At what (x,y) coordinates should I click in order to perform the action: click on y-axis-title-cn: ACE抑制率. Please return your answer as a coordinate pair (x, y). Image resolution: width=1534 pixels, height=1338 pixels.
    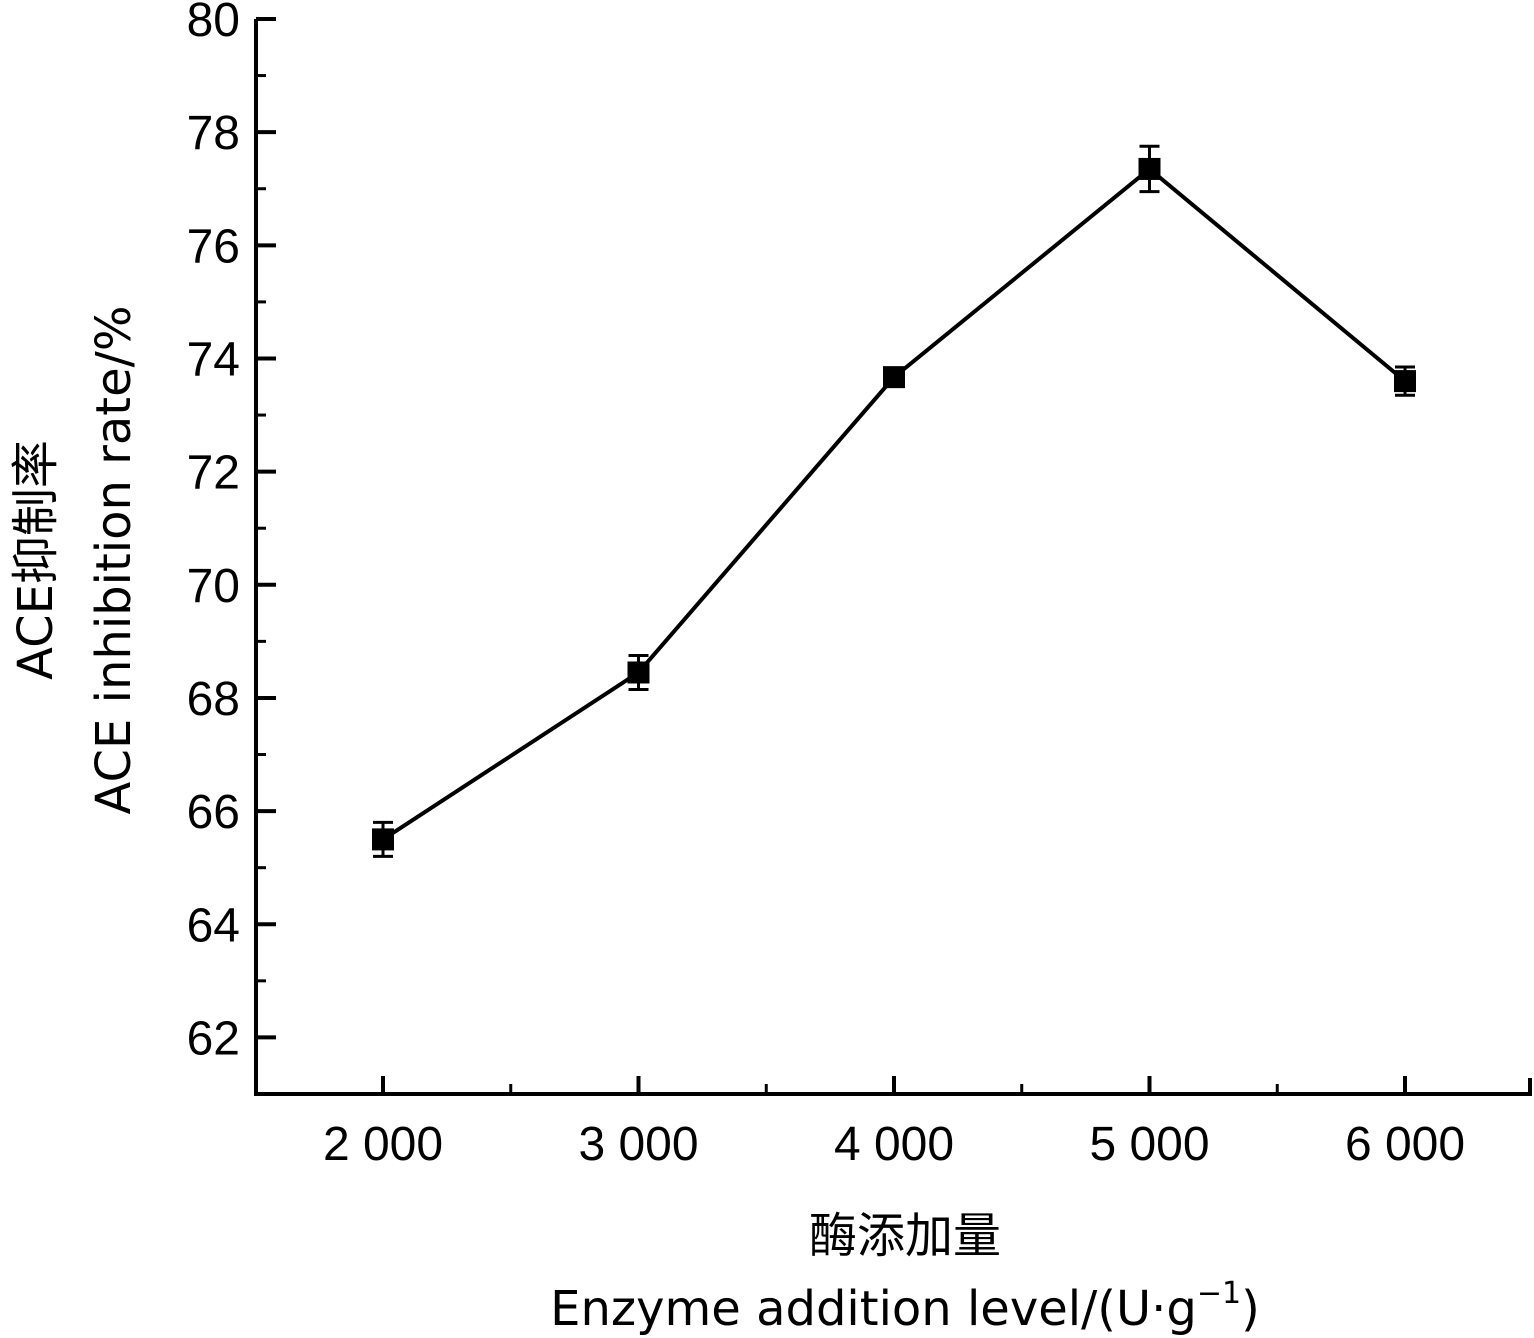
    Looking at the image, I should click on (36, 560).